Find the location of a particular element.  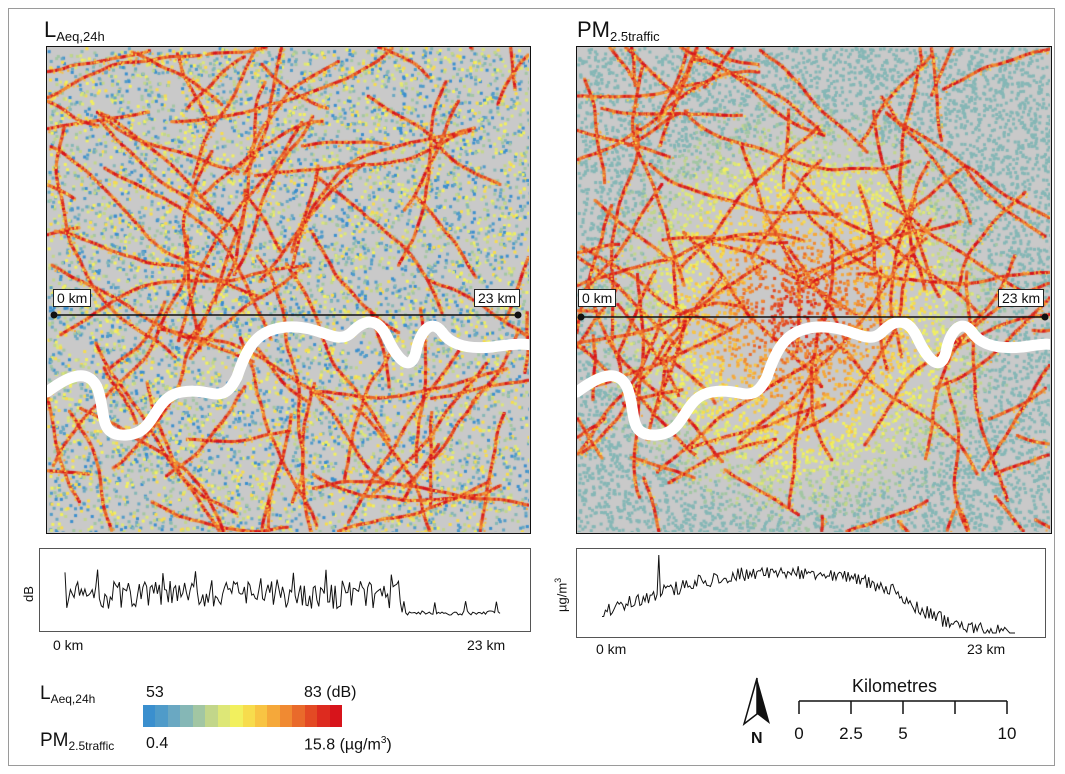

north-label: N is located at coordinates (757, 738).